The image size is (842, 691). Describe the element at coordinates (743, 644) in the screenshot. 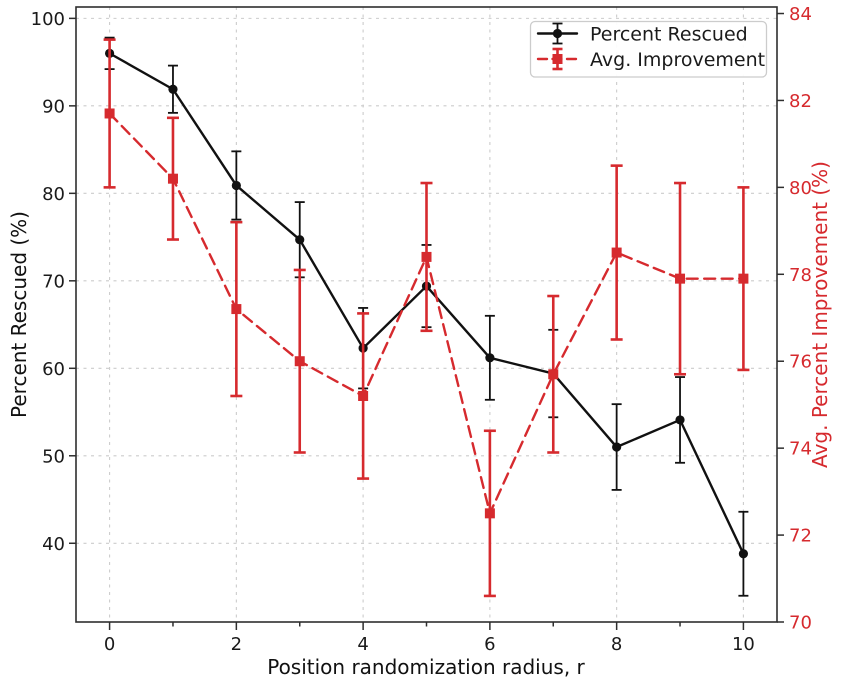

I see `x-axis-tick-label: 10` at that location.